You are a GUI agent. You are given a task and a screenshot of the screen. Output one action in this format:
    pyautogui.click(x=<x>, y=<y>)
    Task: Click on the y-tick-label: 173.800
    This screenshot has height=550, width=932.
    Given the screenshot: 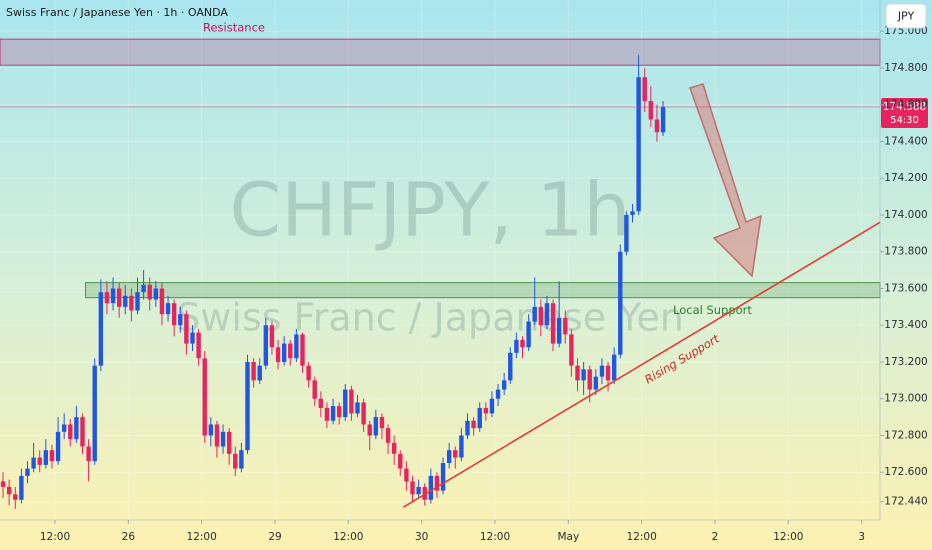 What is the action you would take?
    pyautogui.click(x=905, y=252)
    